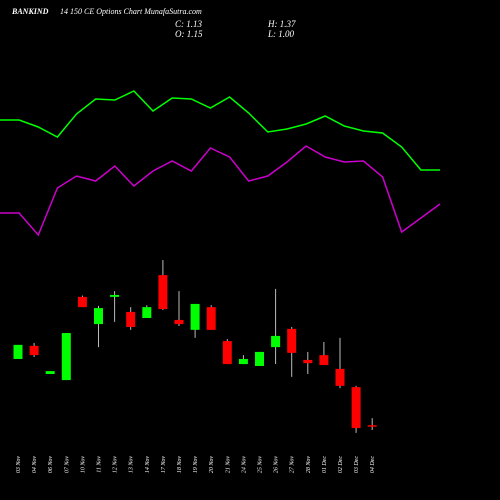 The width and height of the screenshot is (500, 500). Describe the element at coordinates (116, 465) in the screenshot. I see `x-tick-label: 12 Nov` at that location.